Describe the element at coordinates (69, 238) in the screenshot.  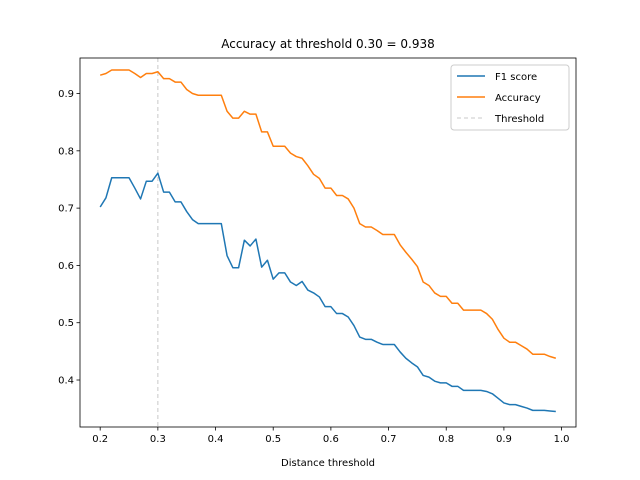
I see `y-axis-ticks: 0.4 0.5 0.6 0.7 0.8 0.9` at that location.